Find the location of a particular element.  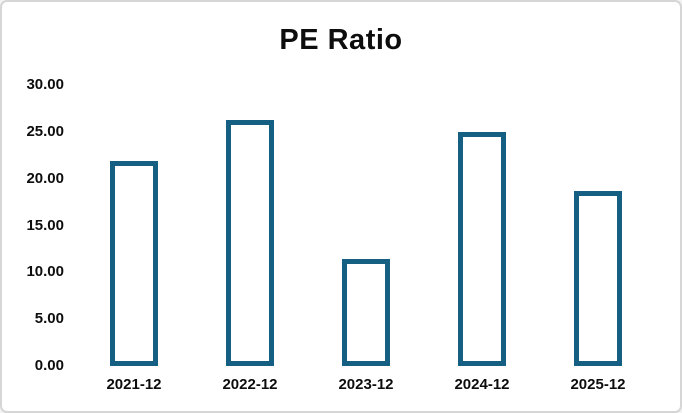

x-axis-label: 2023-12 is located at coordinates (366, 384).